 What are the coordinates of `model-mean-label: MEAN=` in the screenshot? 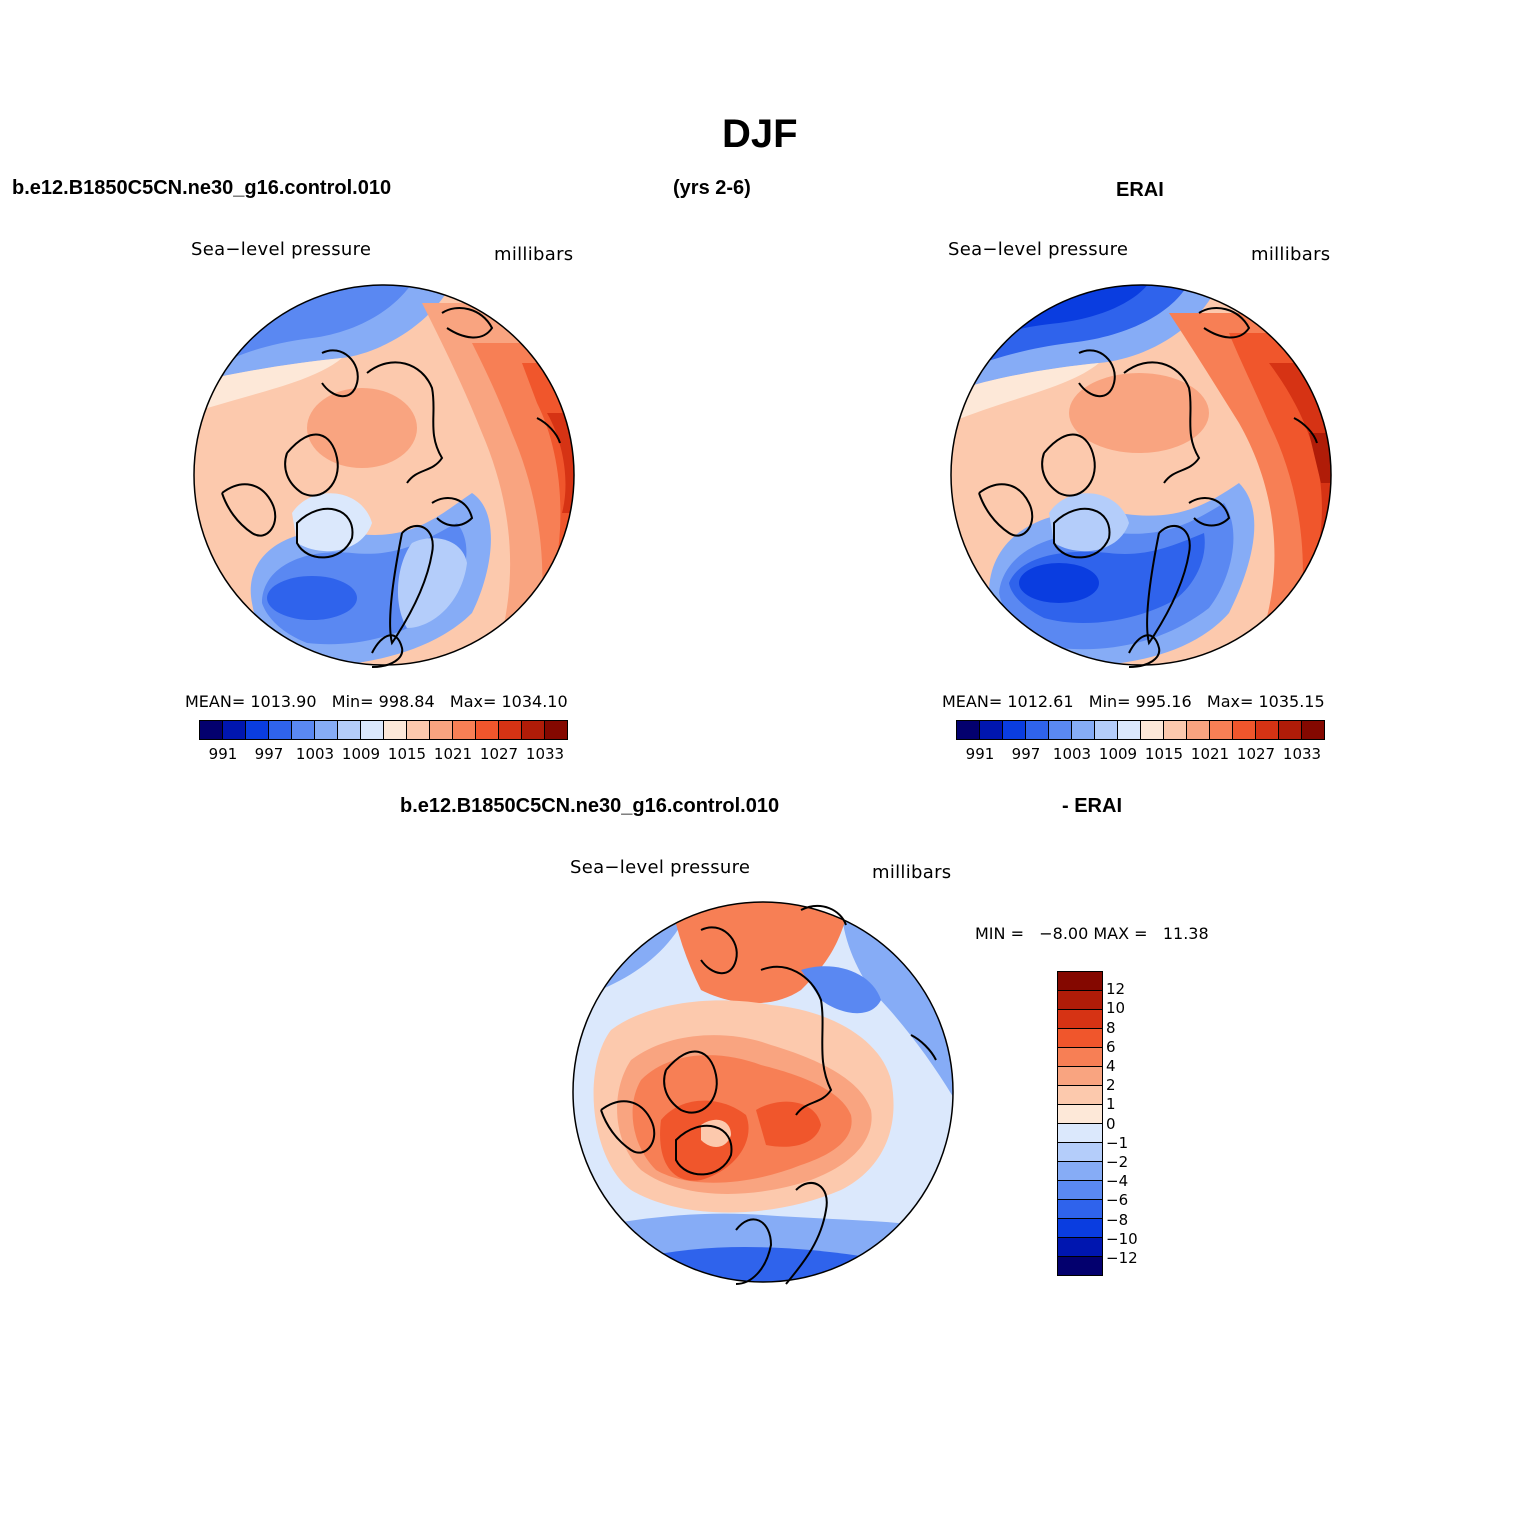 It's located at (215, 701).